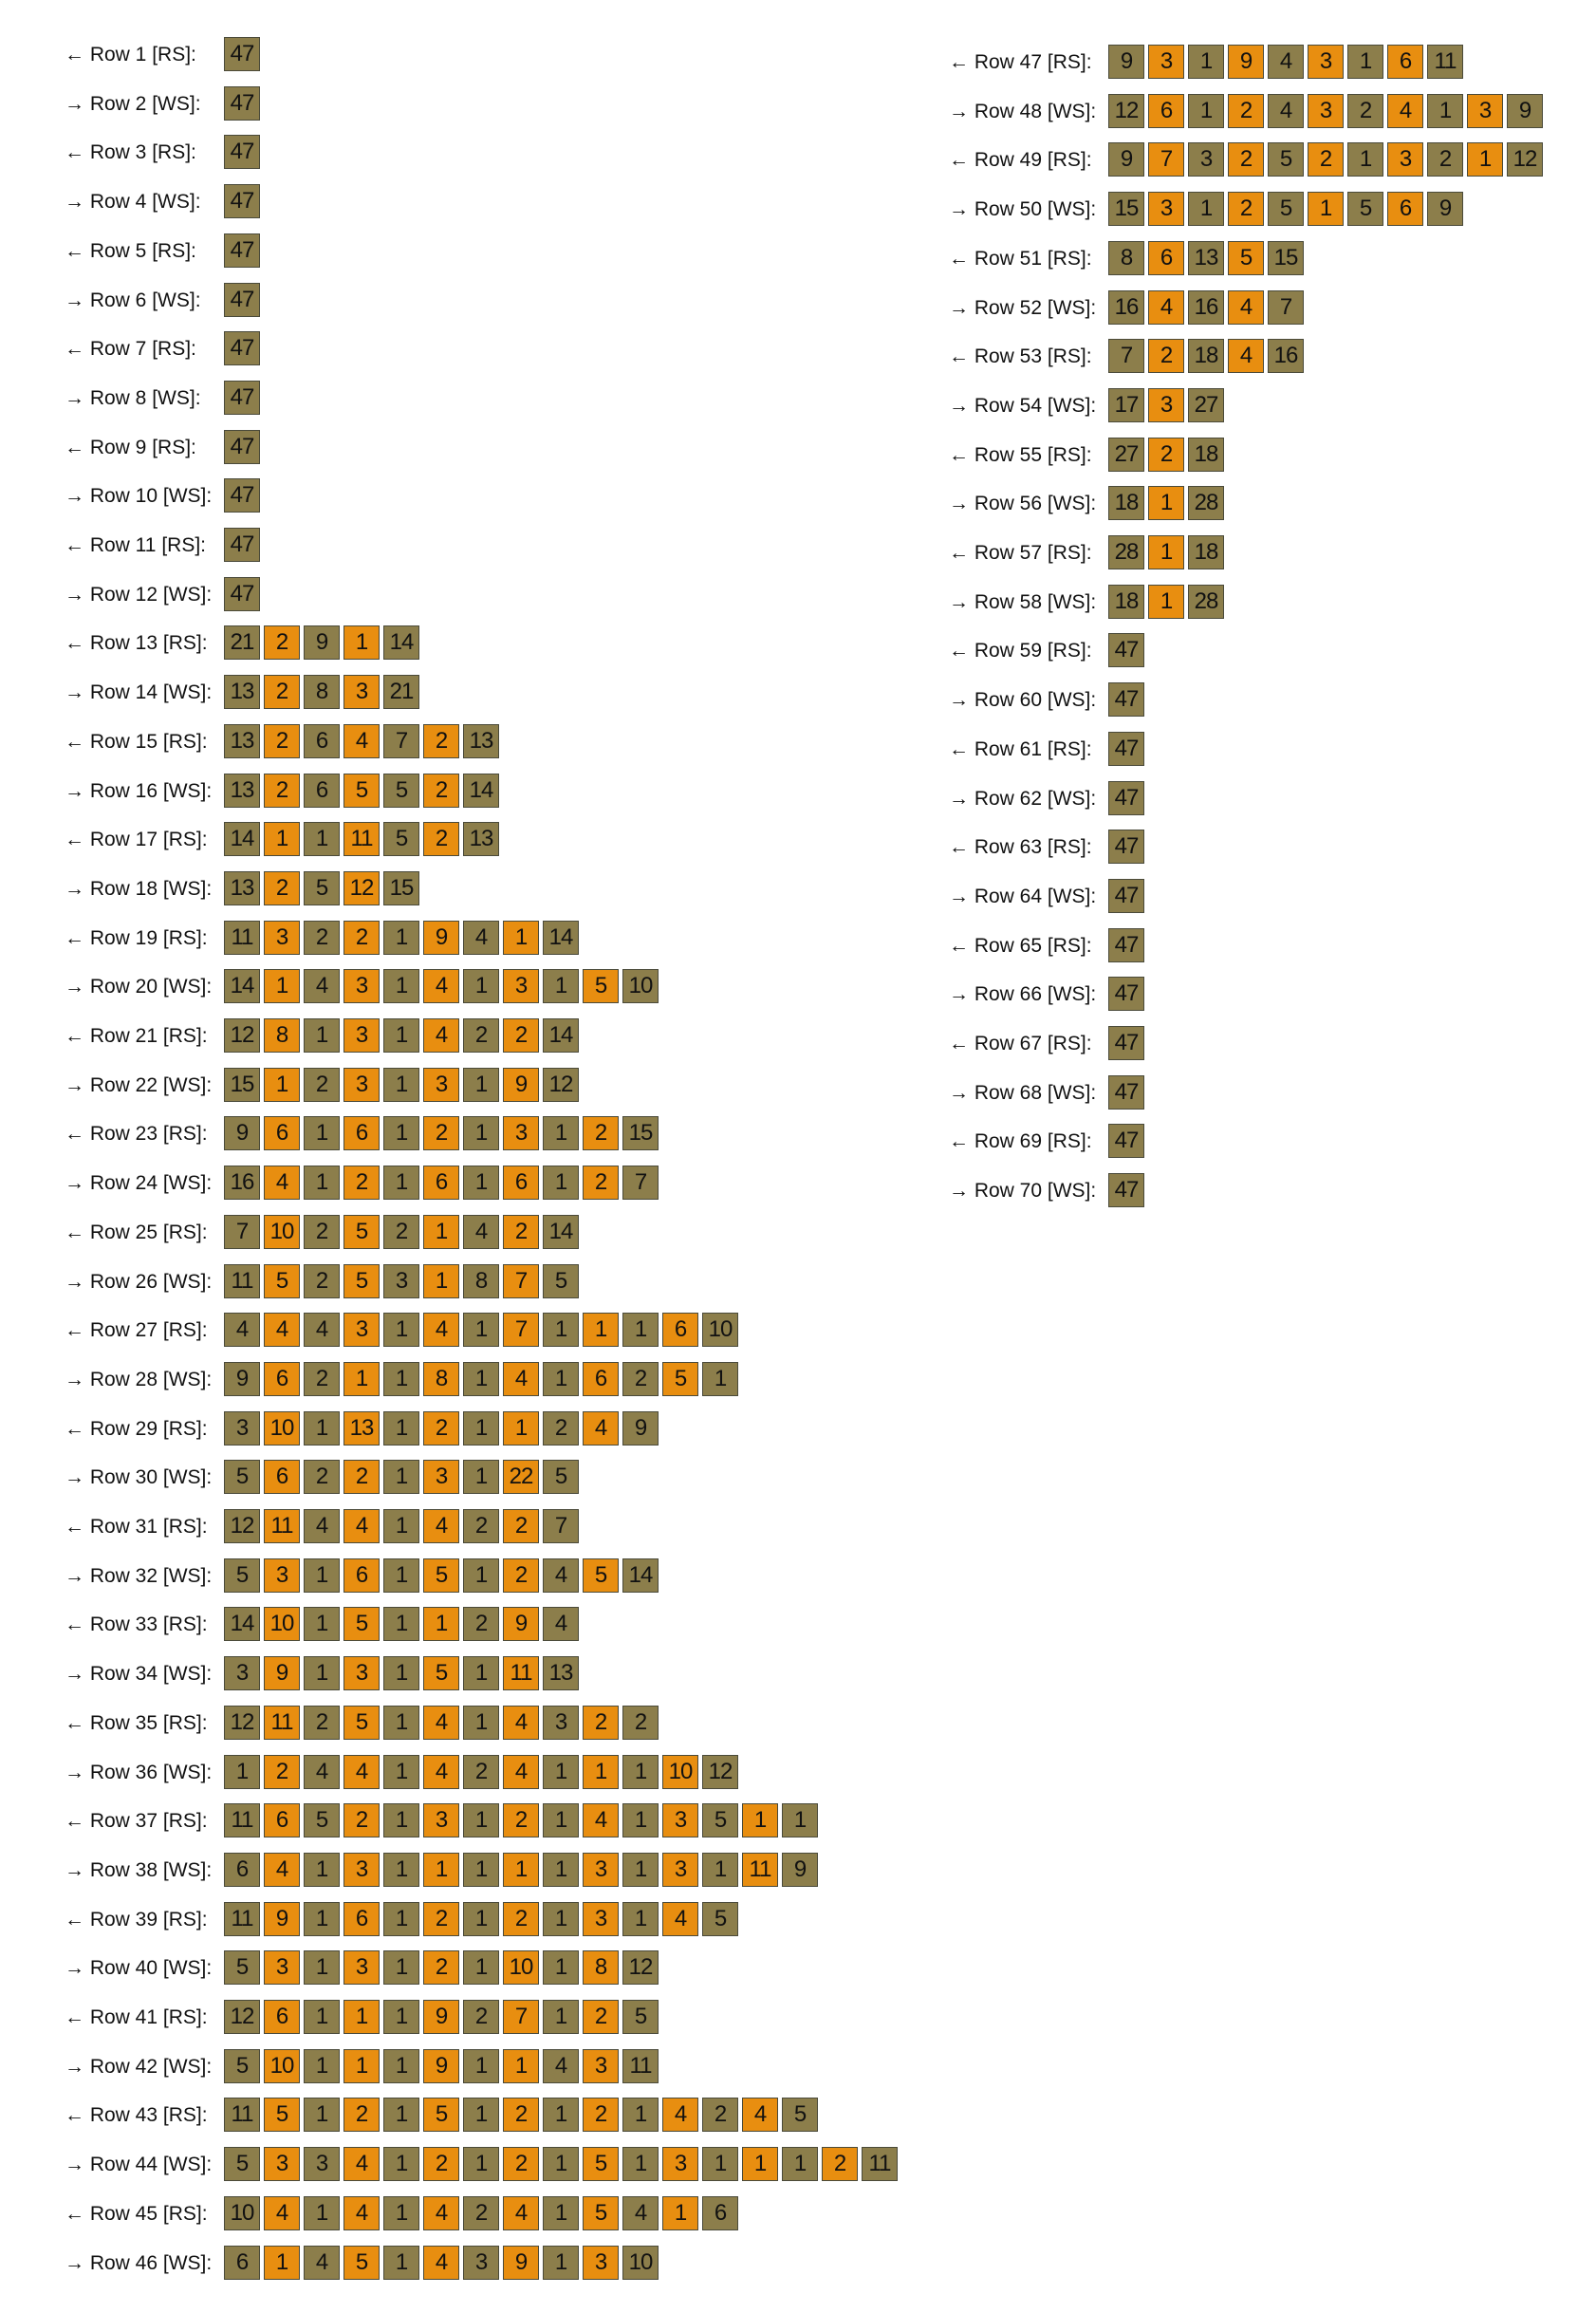  What do you see at coordinates (136, 840) in the screenshot?
I see `row-label: ← Row 17 [RS]:` at bounding box center [136, 840].